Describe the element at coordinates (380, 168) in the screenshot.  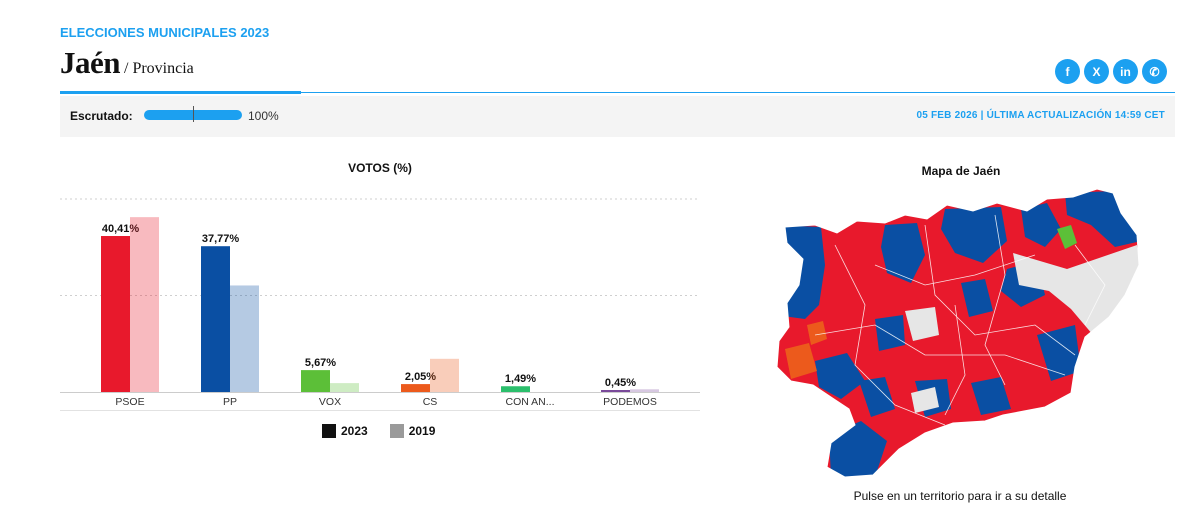
I see `chart-title: VOTOS (%)` at that location.